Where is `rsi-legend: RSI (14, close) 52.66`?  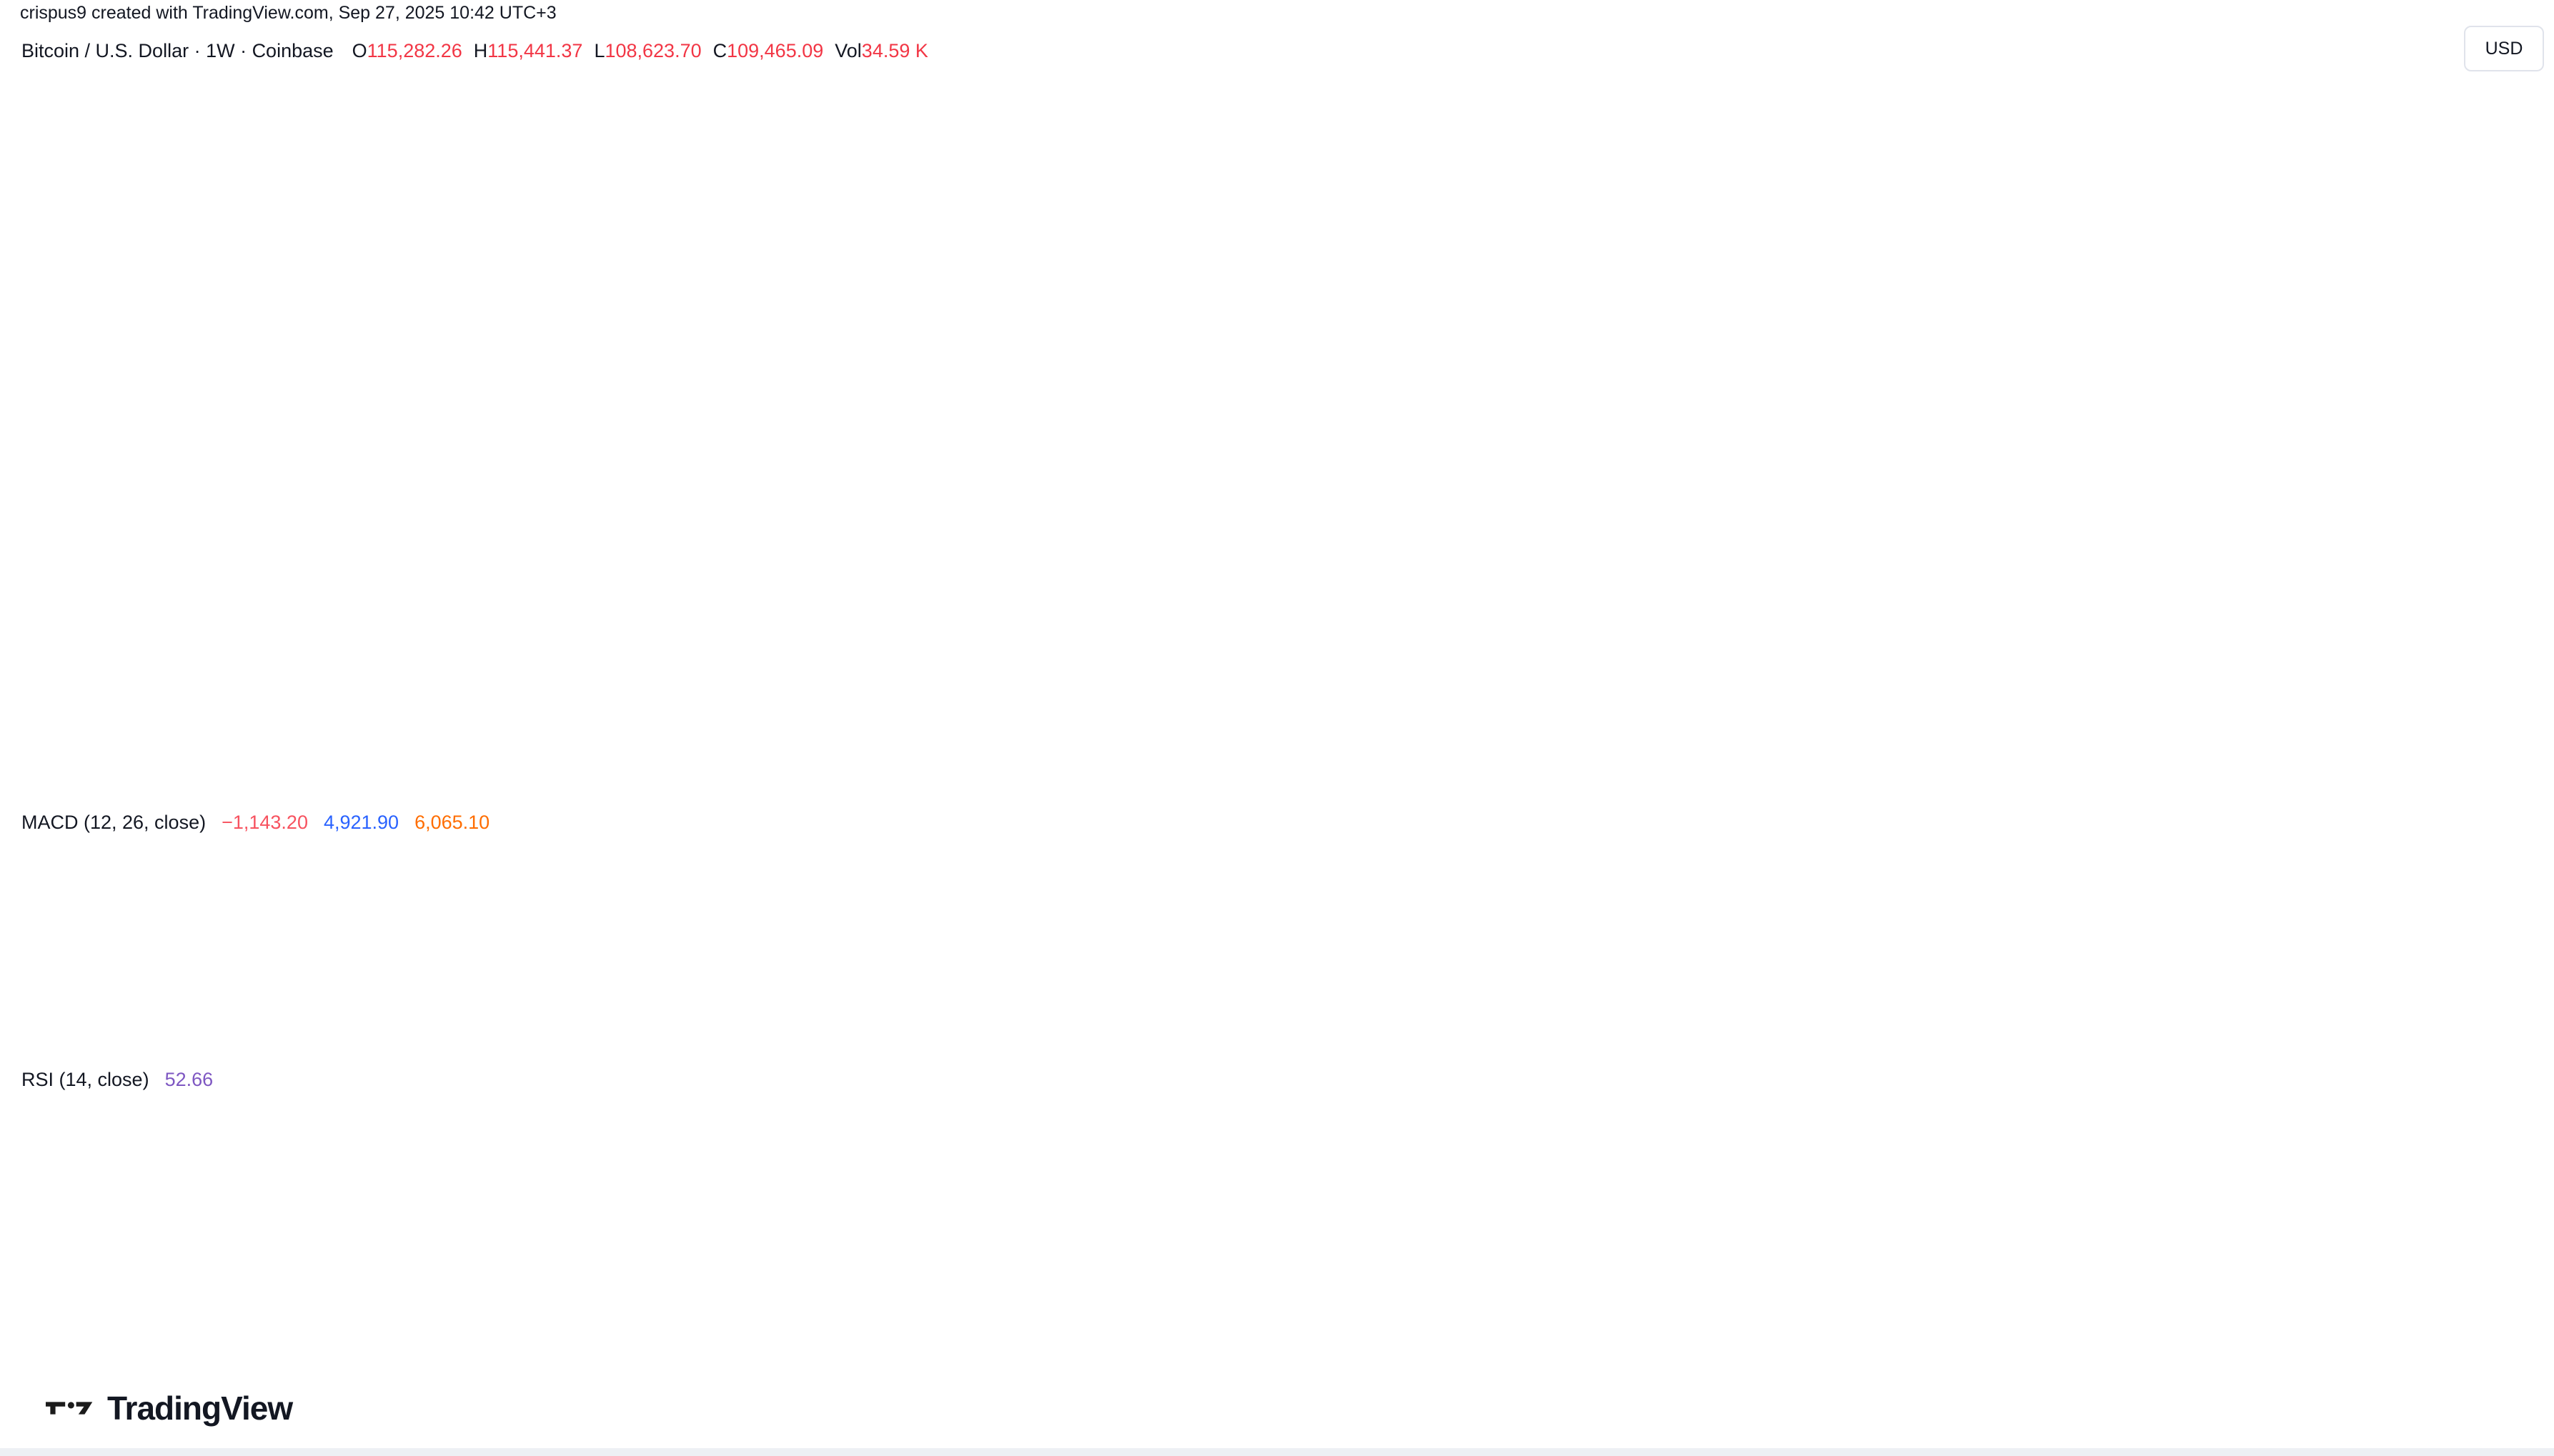 rsi-legend: RSI (14, close) 52.66 is located at coordinates (117, 1080).